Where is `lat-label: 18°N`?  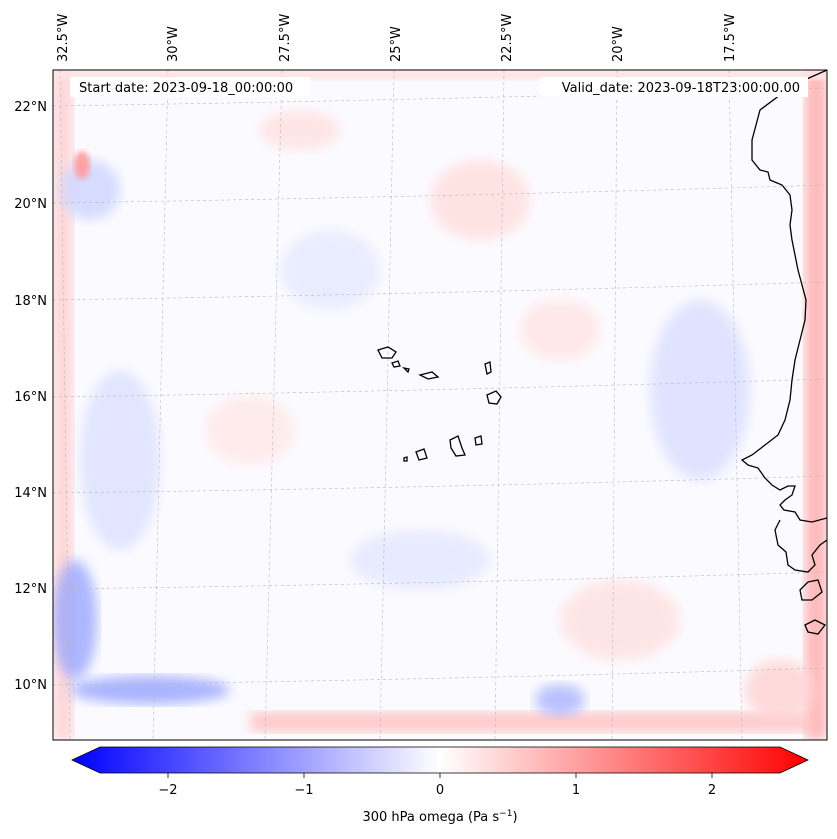
lat-label: 18°N is located at coordinates (30, 301).